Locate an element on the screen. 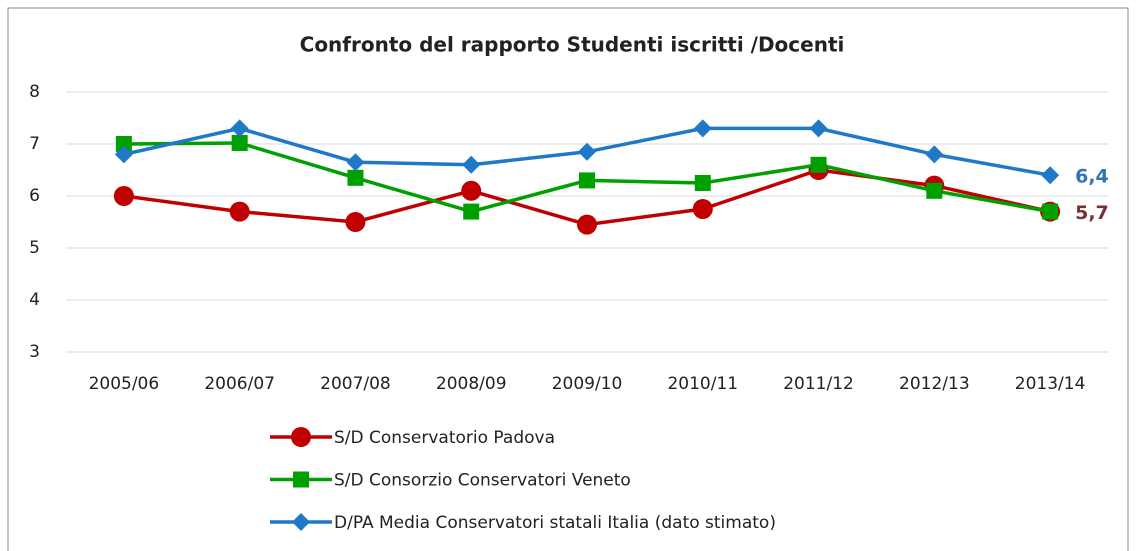 This screenshot has width=1136, height=551. legend-label: S/D Conservatorio Padova is located at coordinates (444, 438).